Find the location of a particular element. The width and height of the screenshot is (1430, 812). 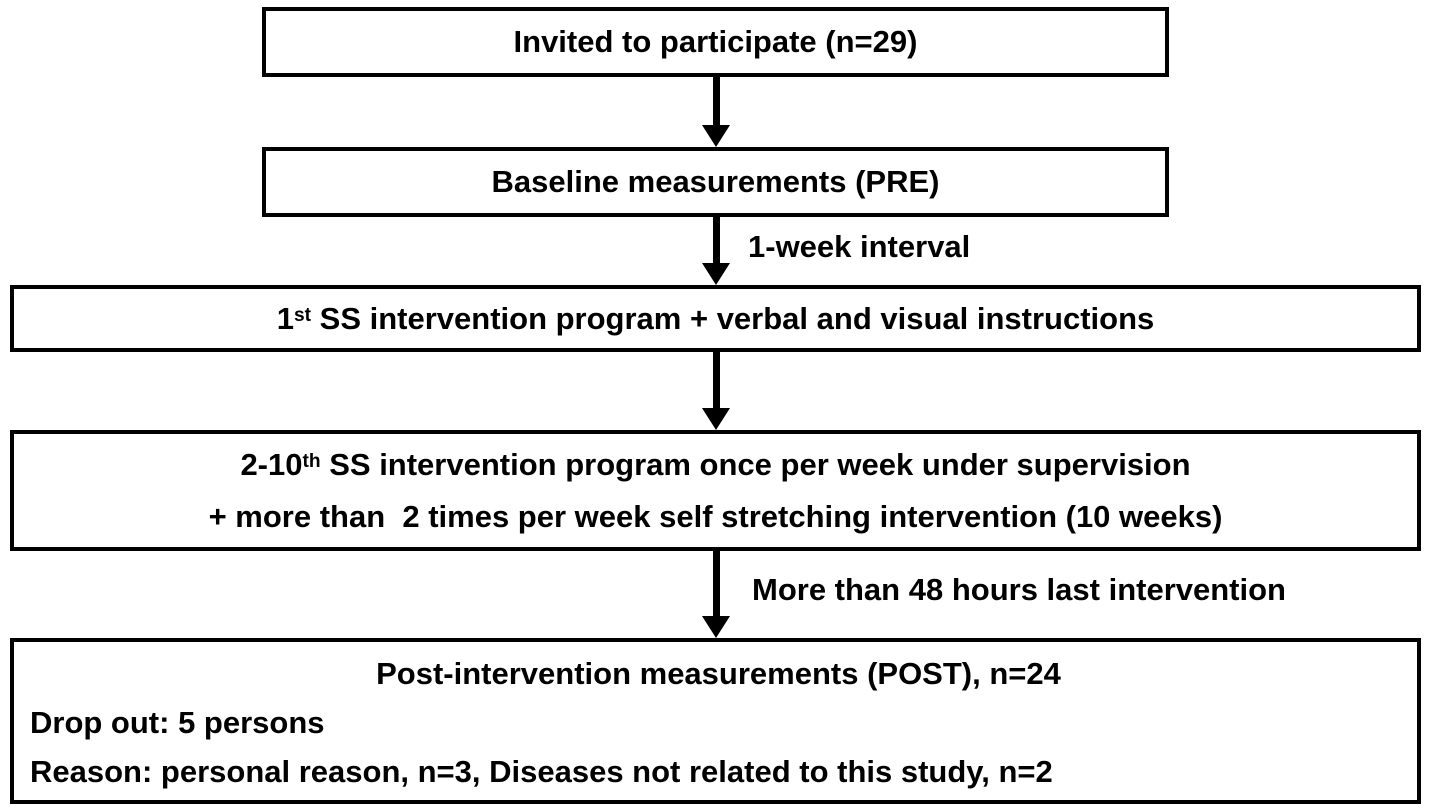

flow-box-baseline: Baseline measurements (PRE) is located at coordinates (715, 182).